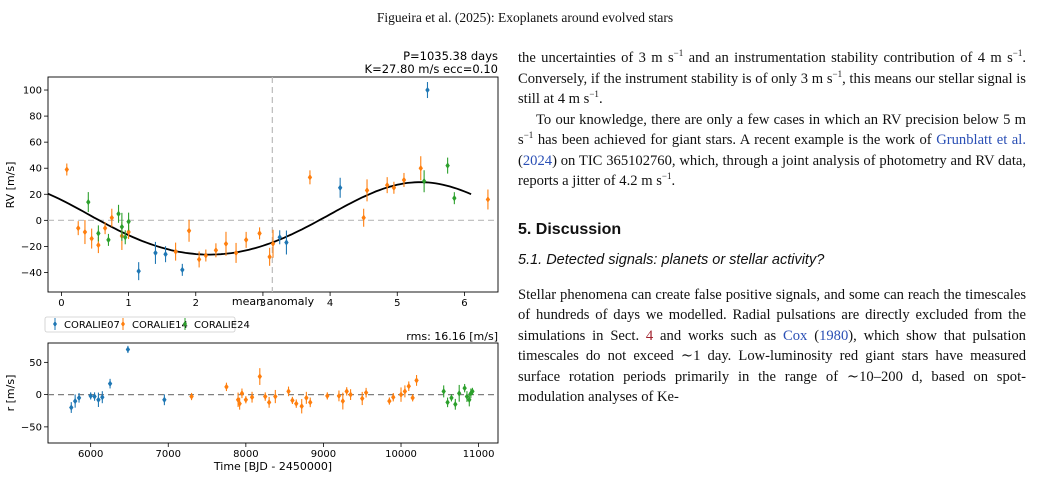 The height and width of the screenshot is (498, 1050). What do you see at coordinates (649, 335) in the screenshot?
I see `section-reference: 4` at bounding box center [649, 335].